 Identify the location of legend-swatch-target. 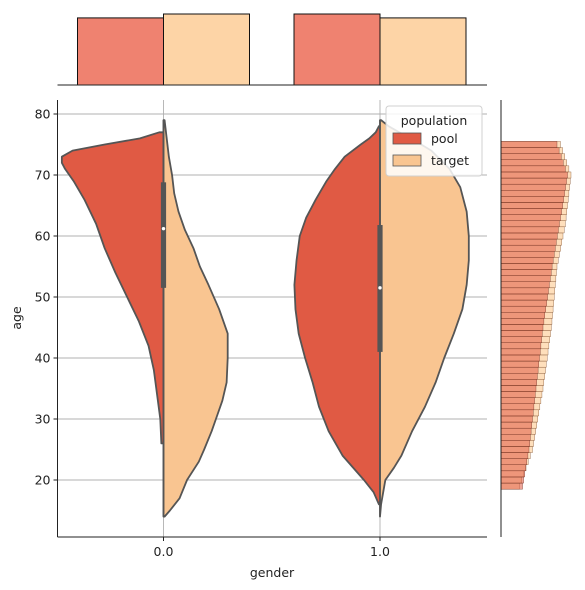
(407, 160).